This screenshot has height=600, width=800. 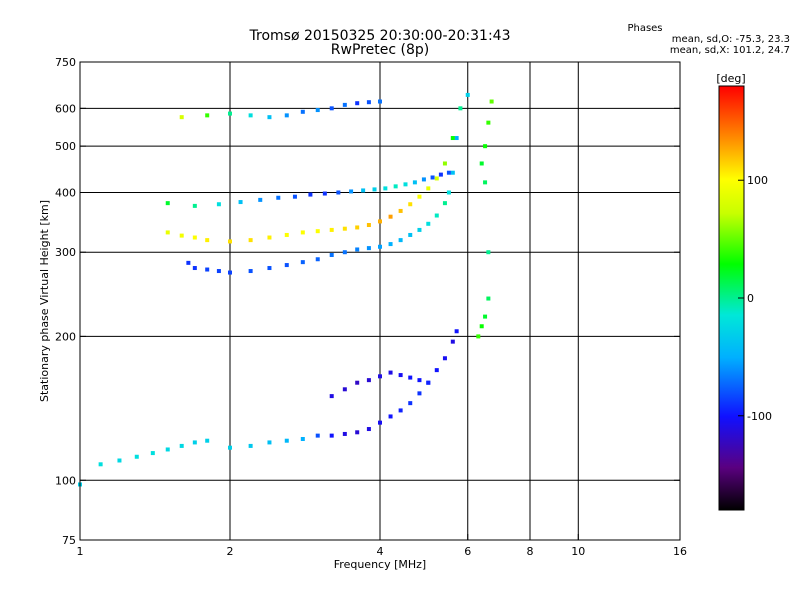 What do you see at coordinates (757, 180) in the screenshot?
I see `colorbar-tick-label: 100` at bounding box center [757, 180].